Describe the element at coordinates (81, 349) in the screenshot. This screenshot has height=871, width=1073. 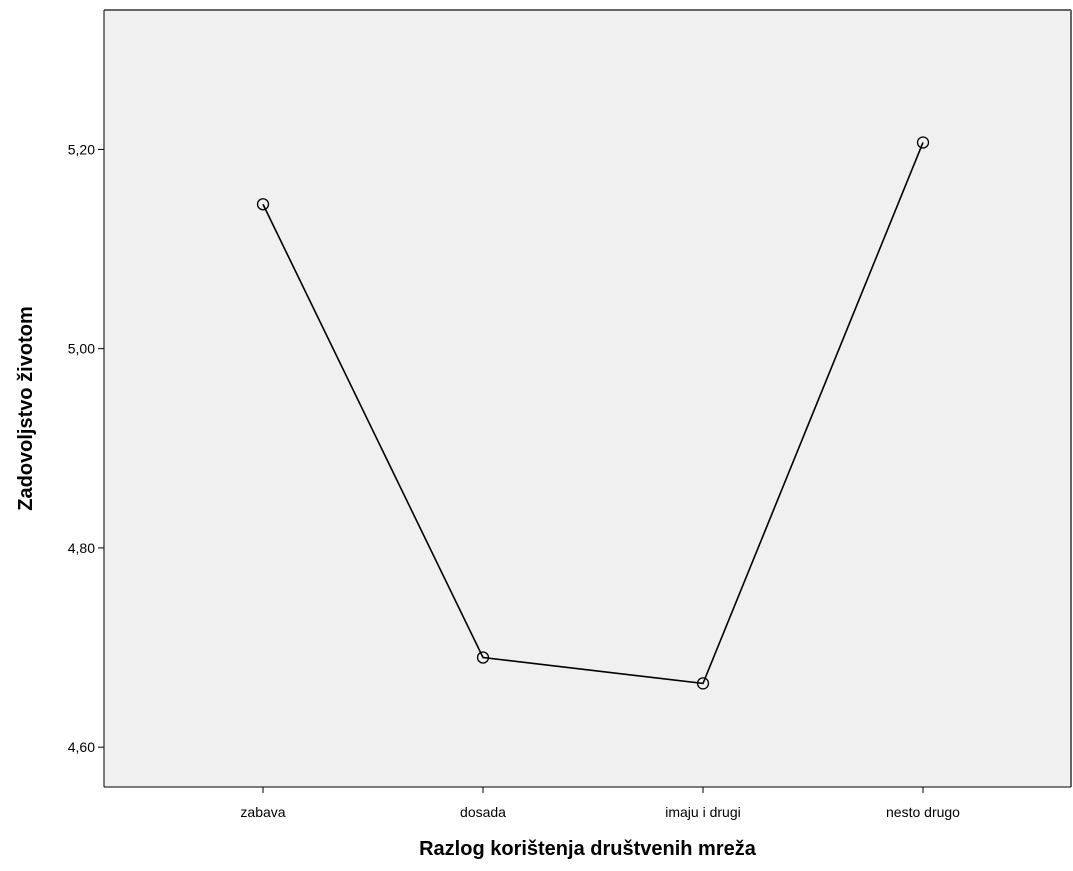
I see `y-tick-label: 5,00` at that location.